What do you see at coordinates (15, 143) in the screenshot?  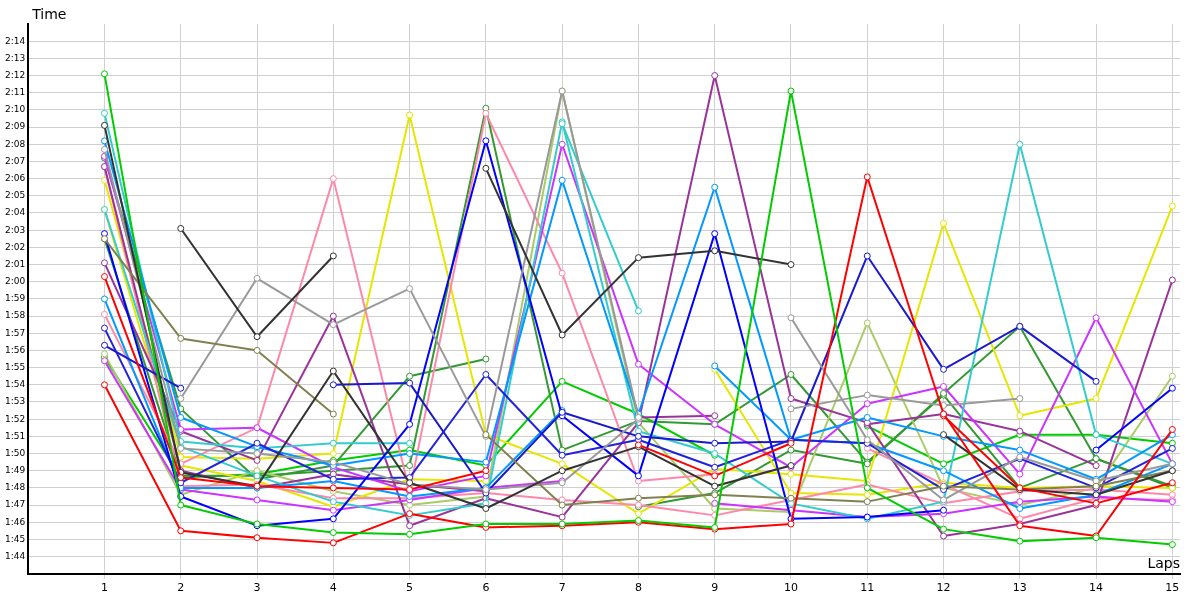 I see `y-tick-label: 2:08` at bounding box center [15, 143].